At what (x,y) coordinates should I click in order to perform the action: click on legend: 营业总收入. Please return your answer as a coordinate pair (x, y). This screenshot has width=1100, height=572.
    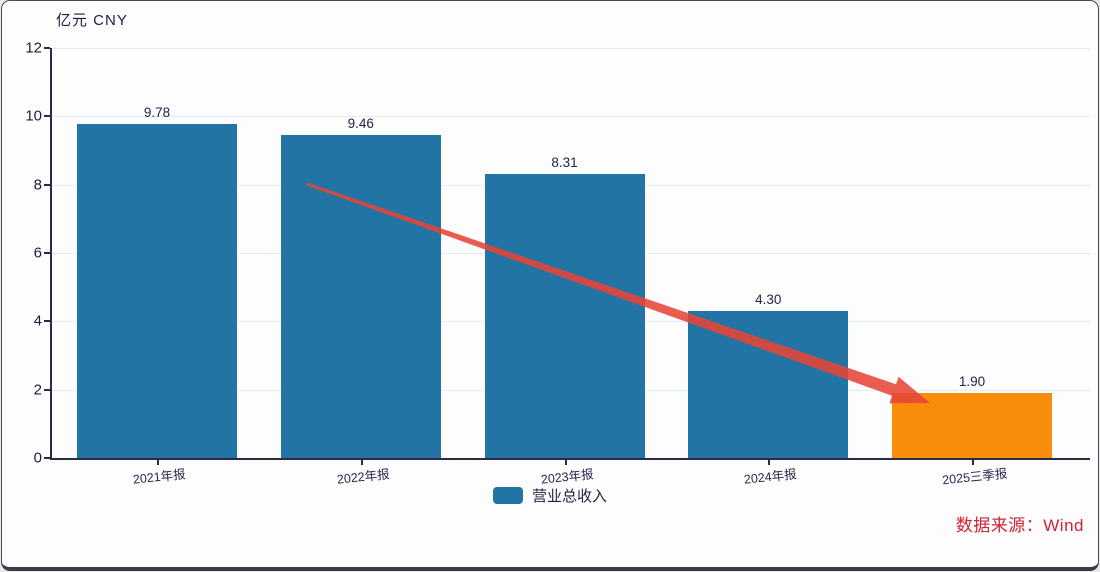
    Looking at the image, I should click on (550, 495).